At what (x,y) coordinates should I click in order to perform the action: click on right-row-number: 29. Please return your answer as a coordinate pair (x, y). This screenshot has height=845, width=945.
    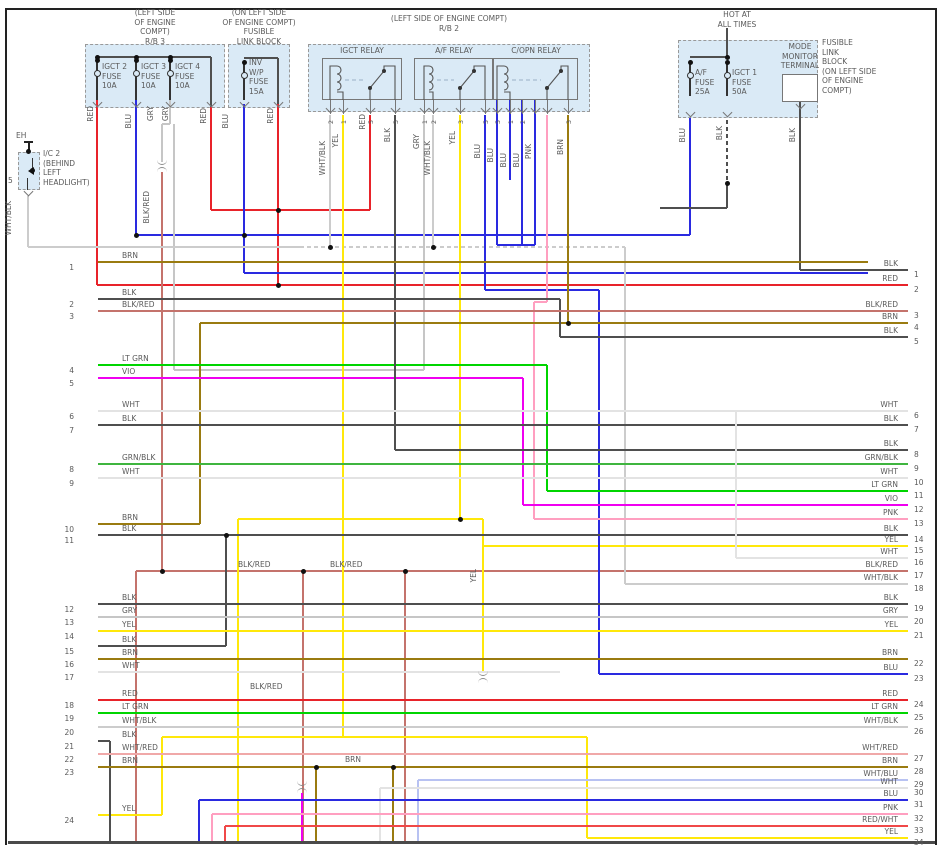
    Looking at the image, I should click on (919, 784).